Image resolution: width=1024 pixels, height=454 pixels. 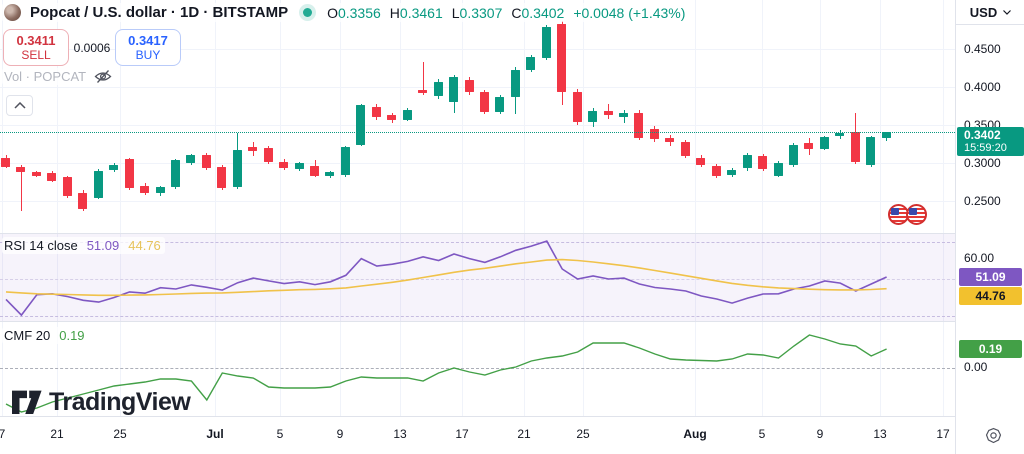 What do you see at coordinates (83, 245) in the screenshot?
I see `rsi-legend: RSI 14 close 51.09 44.76` at bounding box center [83, 245].